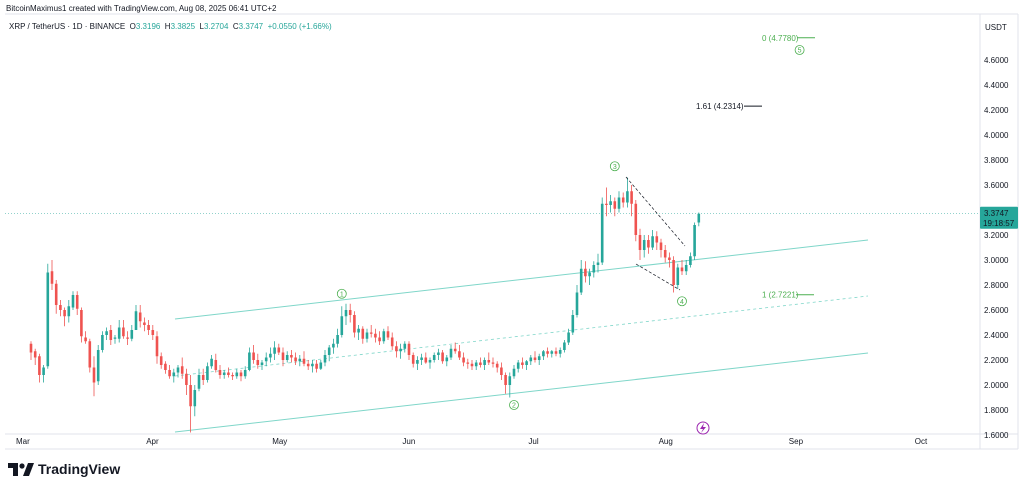  I want to click on x-tick-label: Oct, so click(921, 441).